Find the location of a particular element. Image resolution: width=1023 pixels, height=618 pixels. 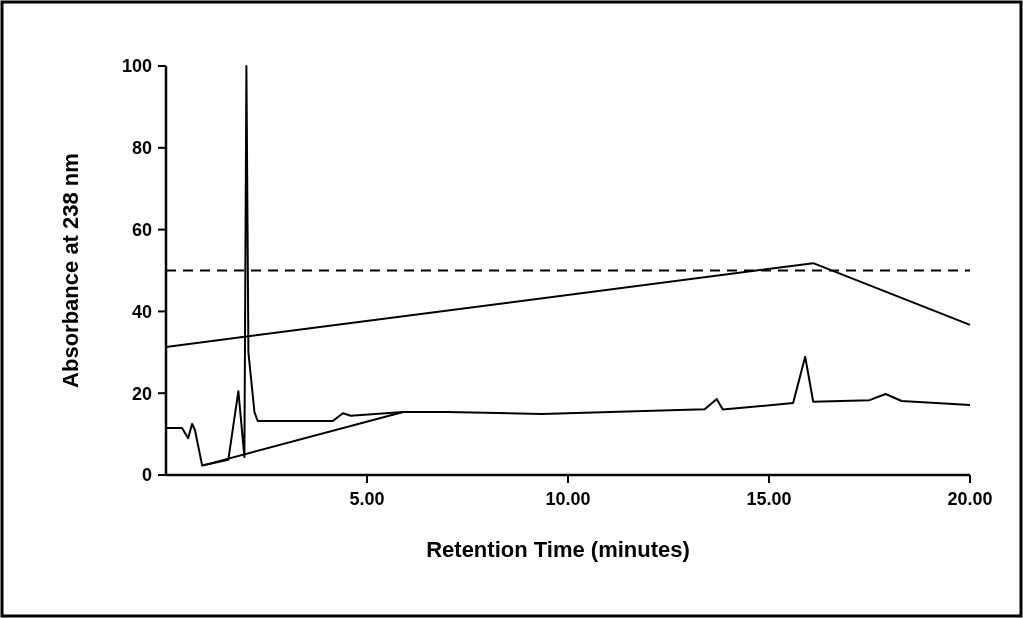

x-axis-title: Retention Time (minutes) is located at coordinates (558, 549).